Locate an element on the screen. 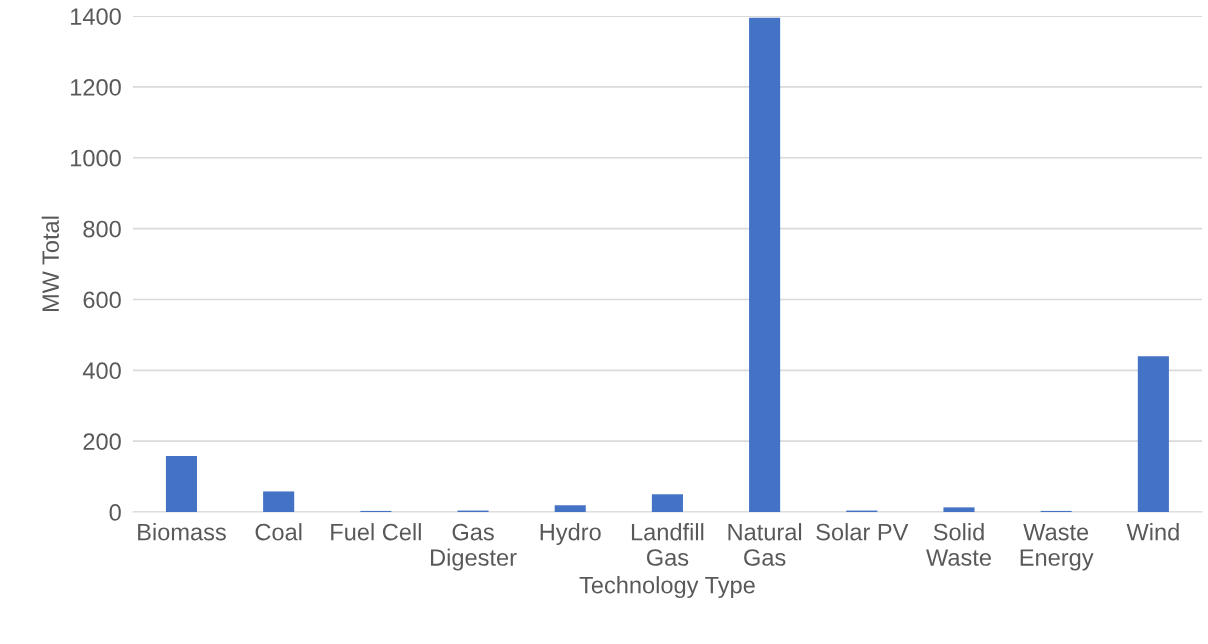  x-tick-label: Landfill Gas is located at coordinates (667, 544).